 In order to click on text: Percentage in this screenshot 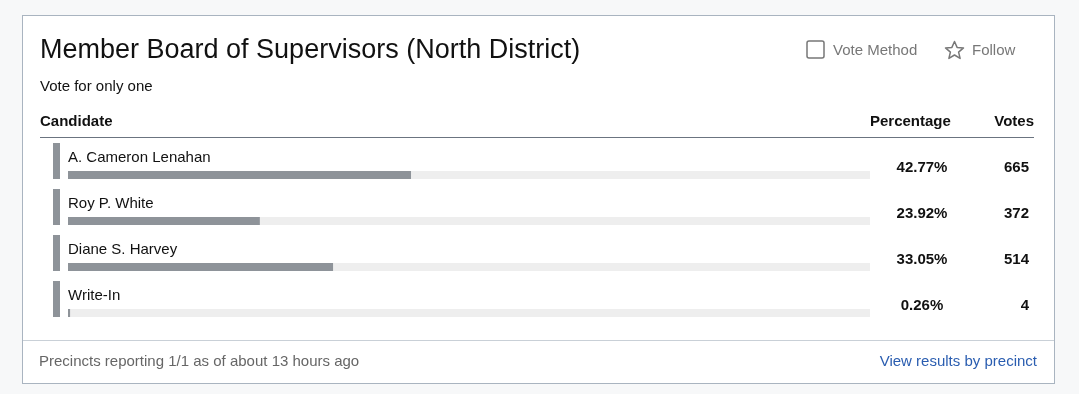, I will do `click(910, 120)`.